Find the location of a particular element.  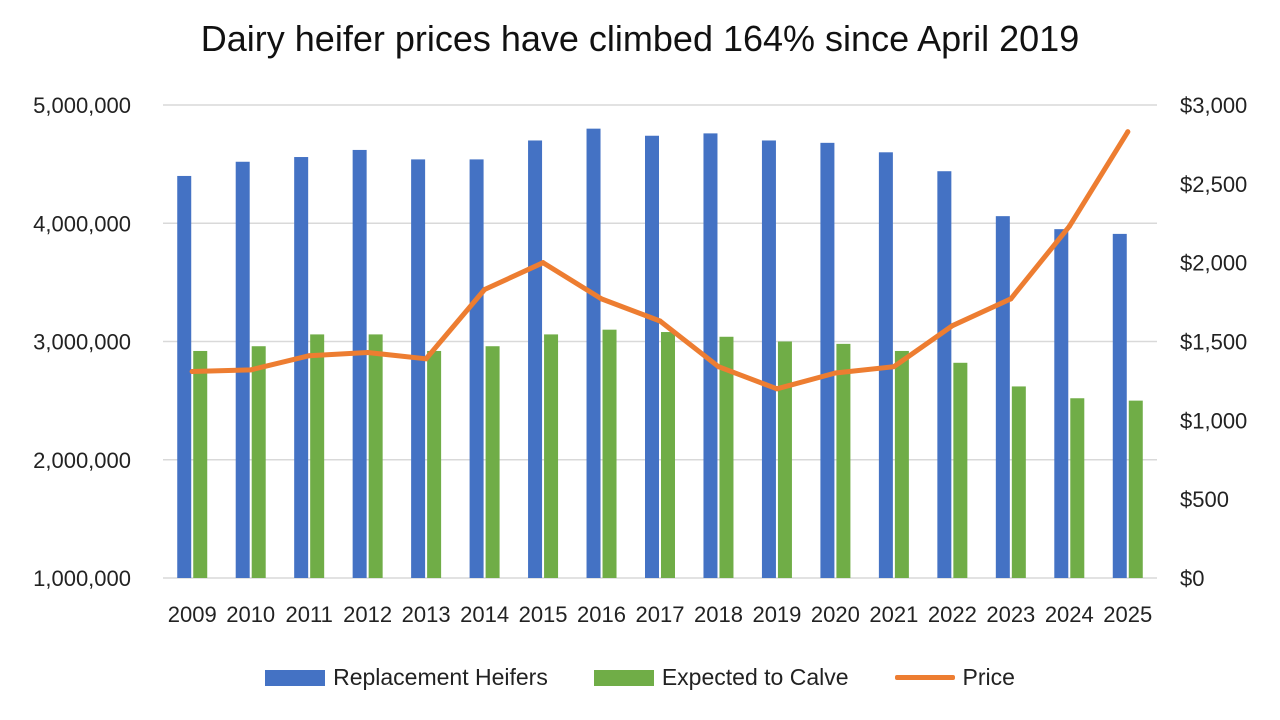

legend-swatch-orange is located at coordinates (924, 677).